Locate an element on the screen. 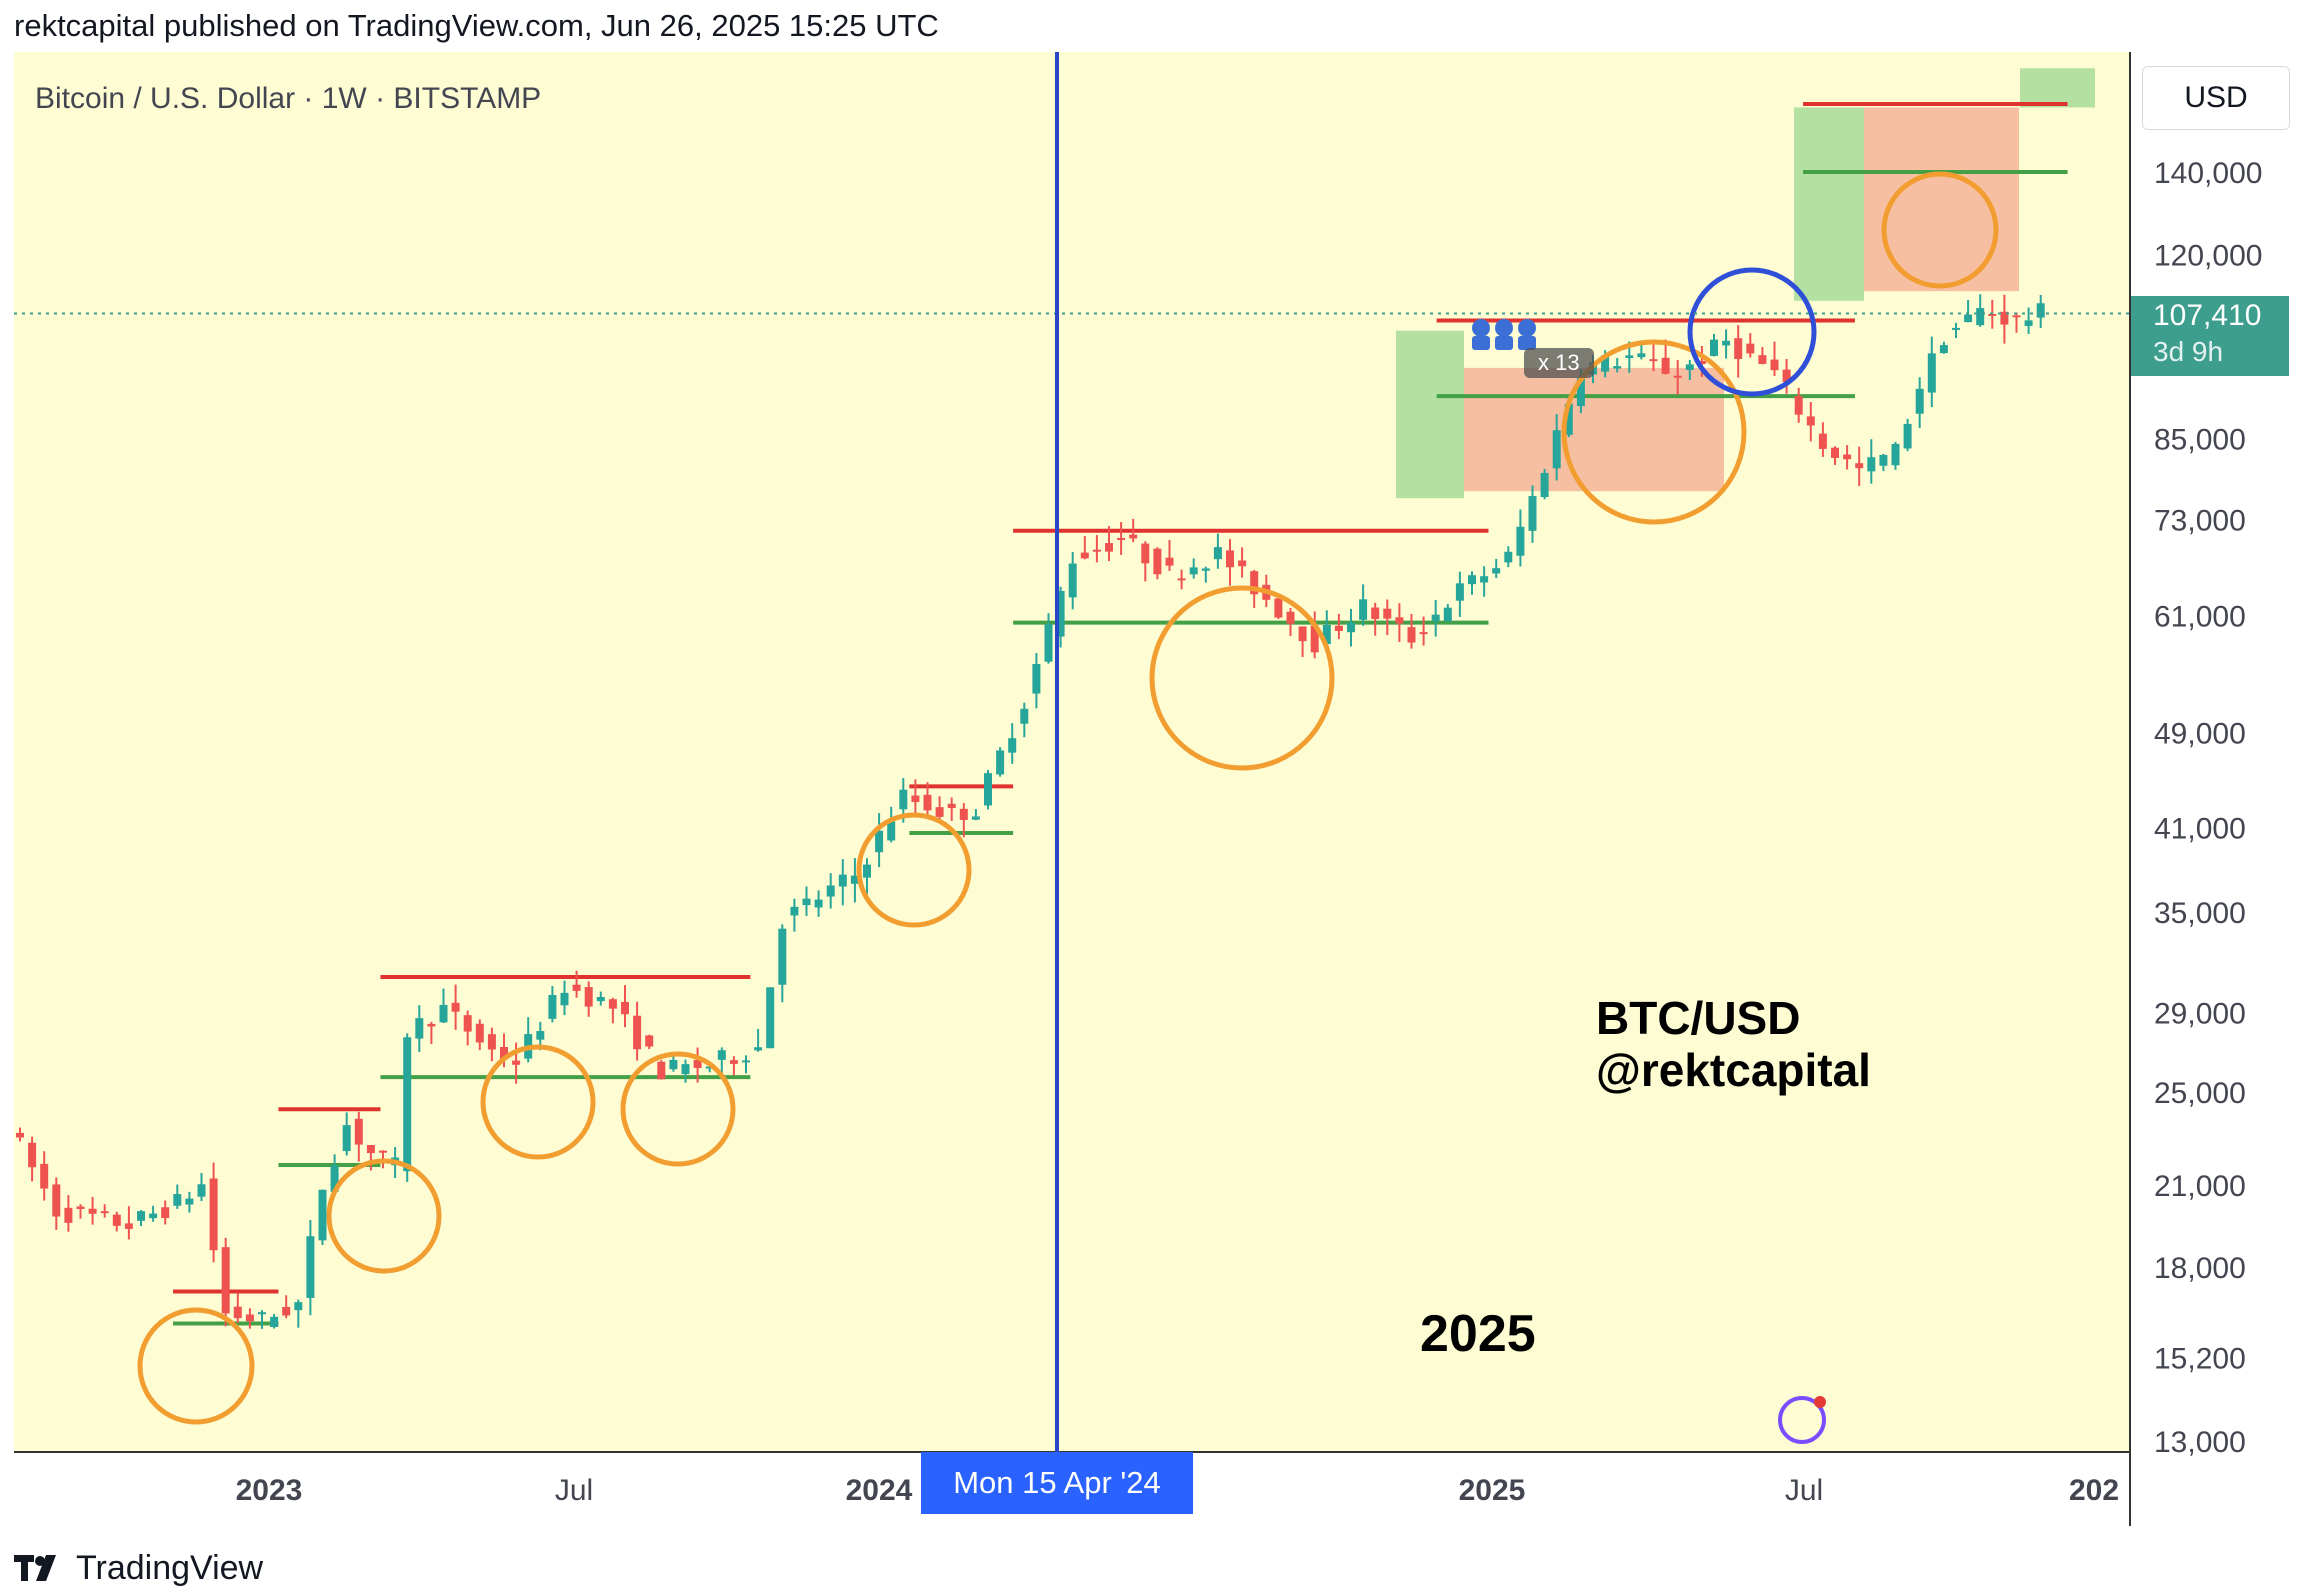  price-tick-label-4: 73,000 is located at coordinates (2200, 521).